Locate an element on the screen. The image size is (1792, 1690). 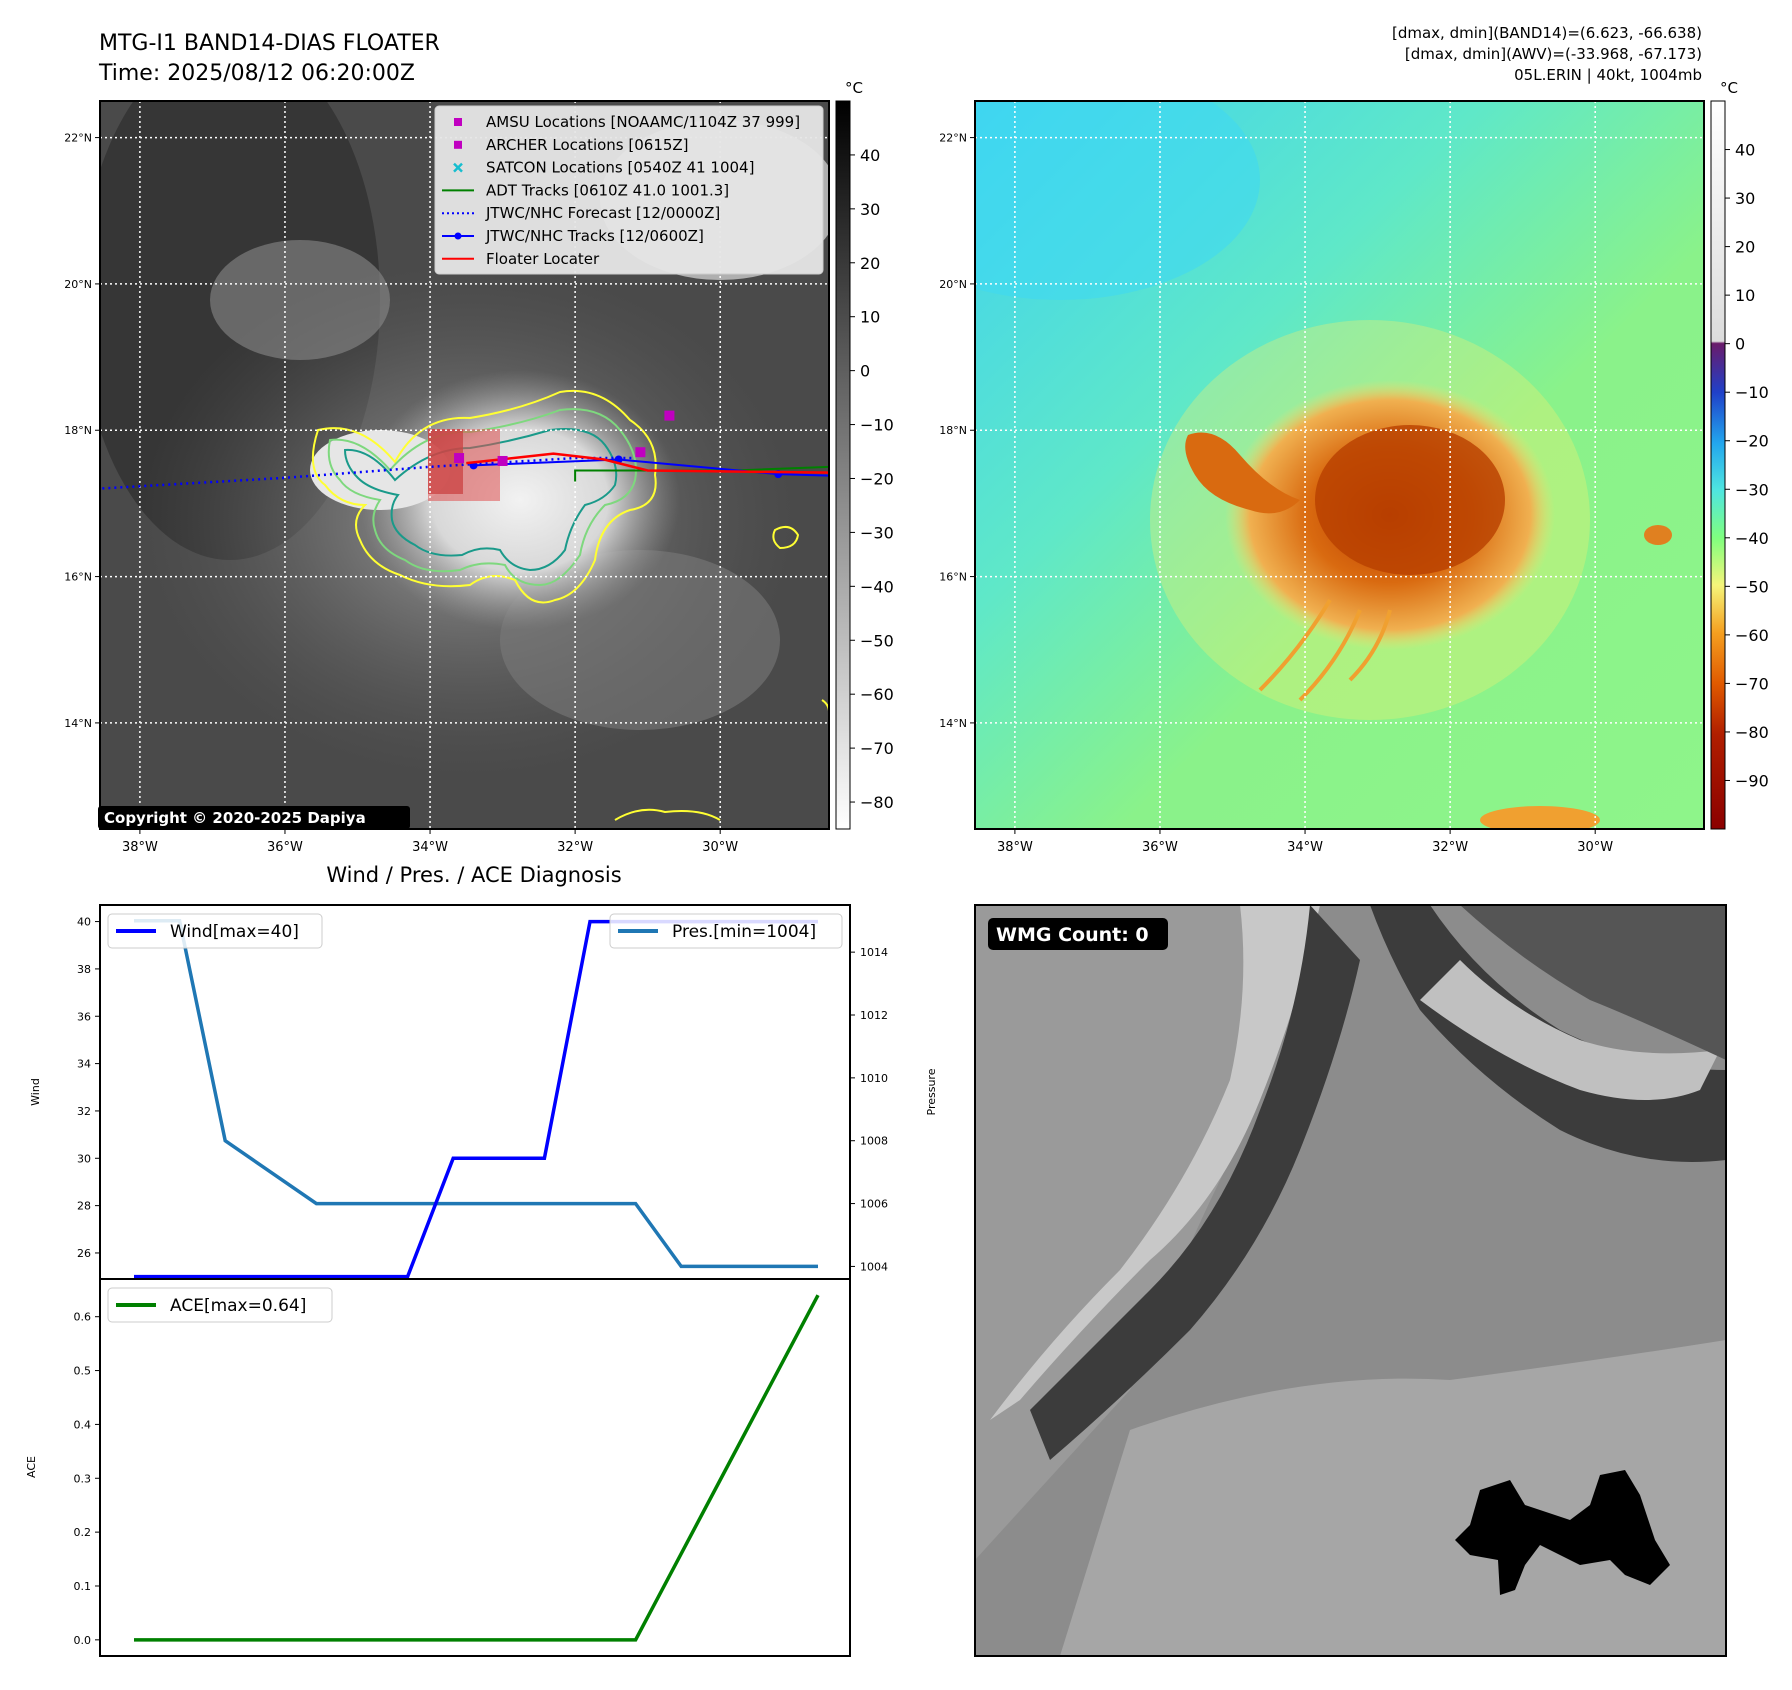
color-cold-region is located at coordinates (1117, 200).